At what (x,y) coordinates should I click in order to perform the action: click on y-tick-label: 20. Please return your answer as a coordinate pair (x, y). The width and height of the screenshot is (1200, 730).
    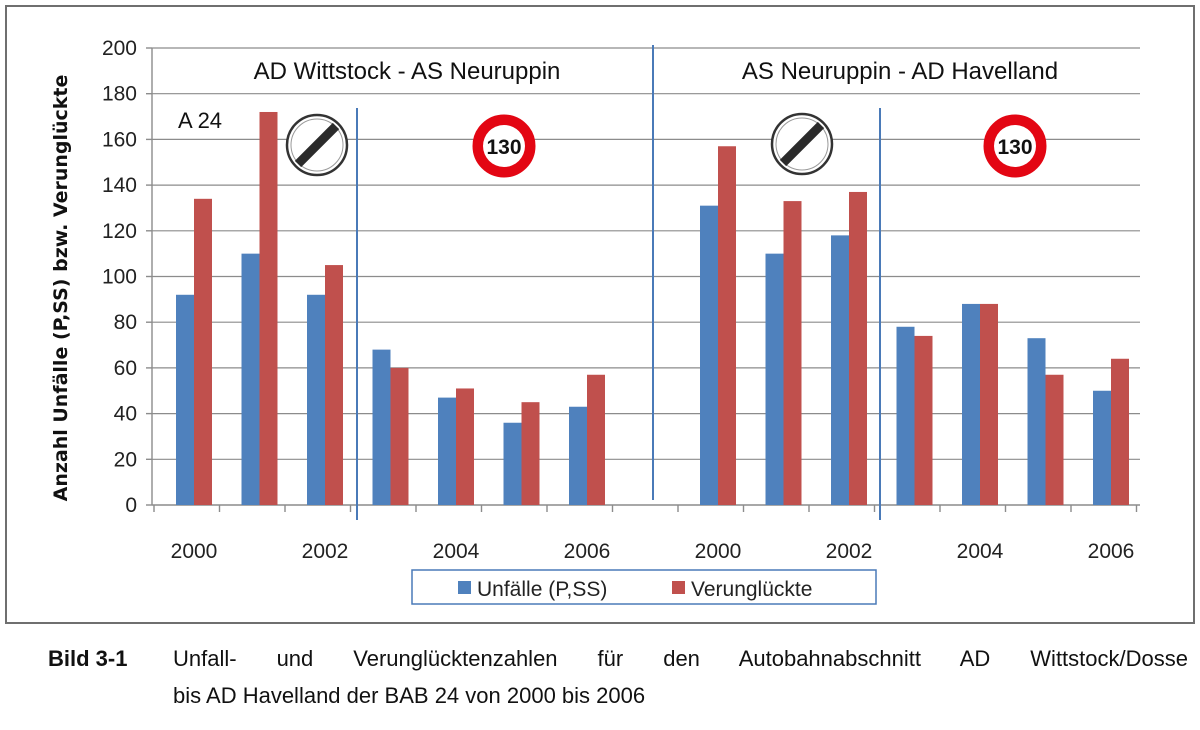
    Looking at the image, I should click on (125, 459).